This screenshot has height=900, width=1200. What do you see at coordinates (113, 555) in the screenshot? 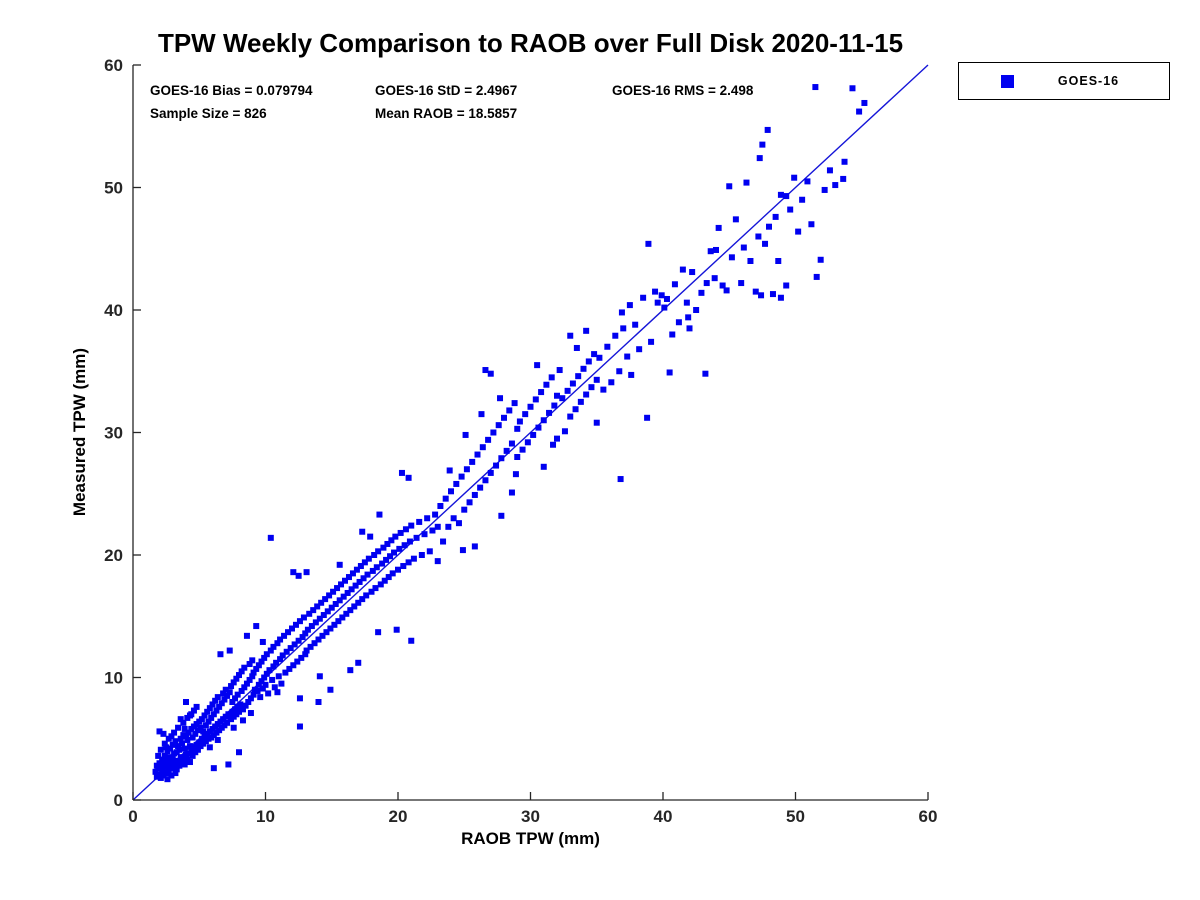
I see `y-tick-label: 20` at bounding box center [113, 555].